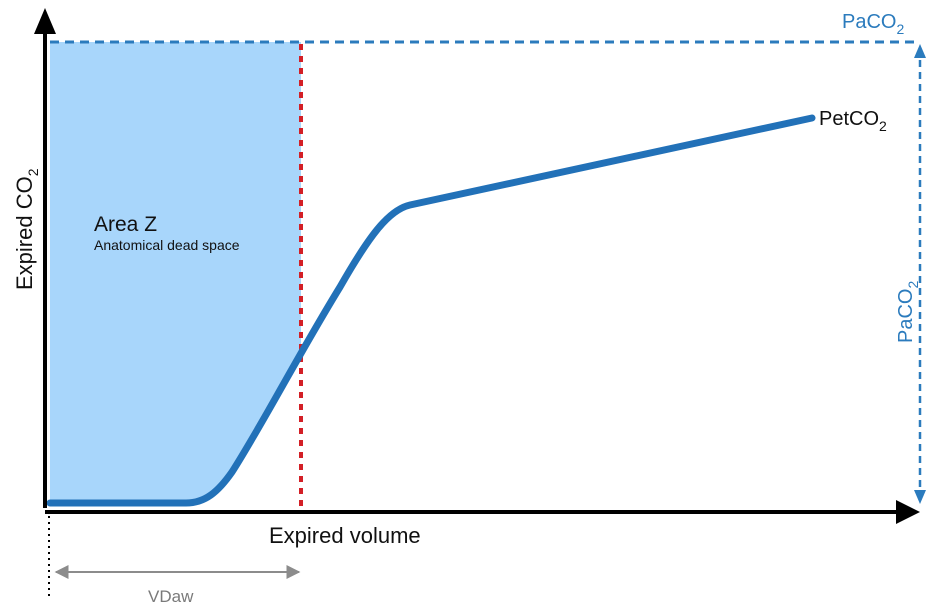 The width and height of the screenshot is (927, 610). I want to click on petco2-label: PetCO2, so click(853, 121).